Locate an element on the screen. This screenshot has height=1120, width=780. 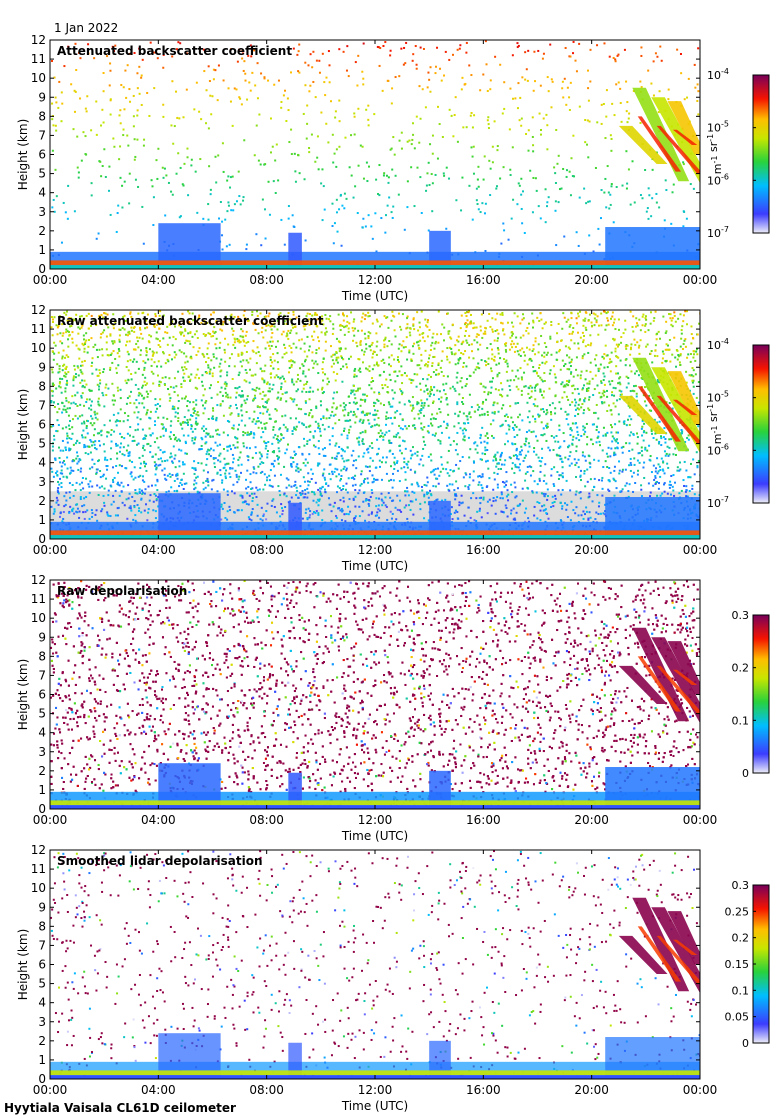
panel-title: Smoothed lidar depolarisation is located at coordinates (160, 861).